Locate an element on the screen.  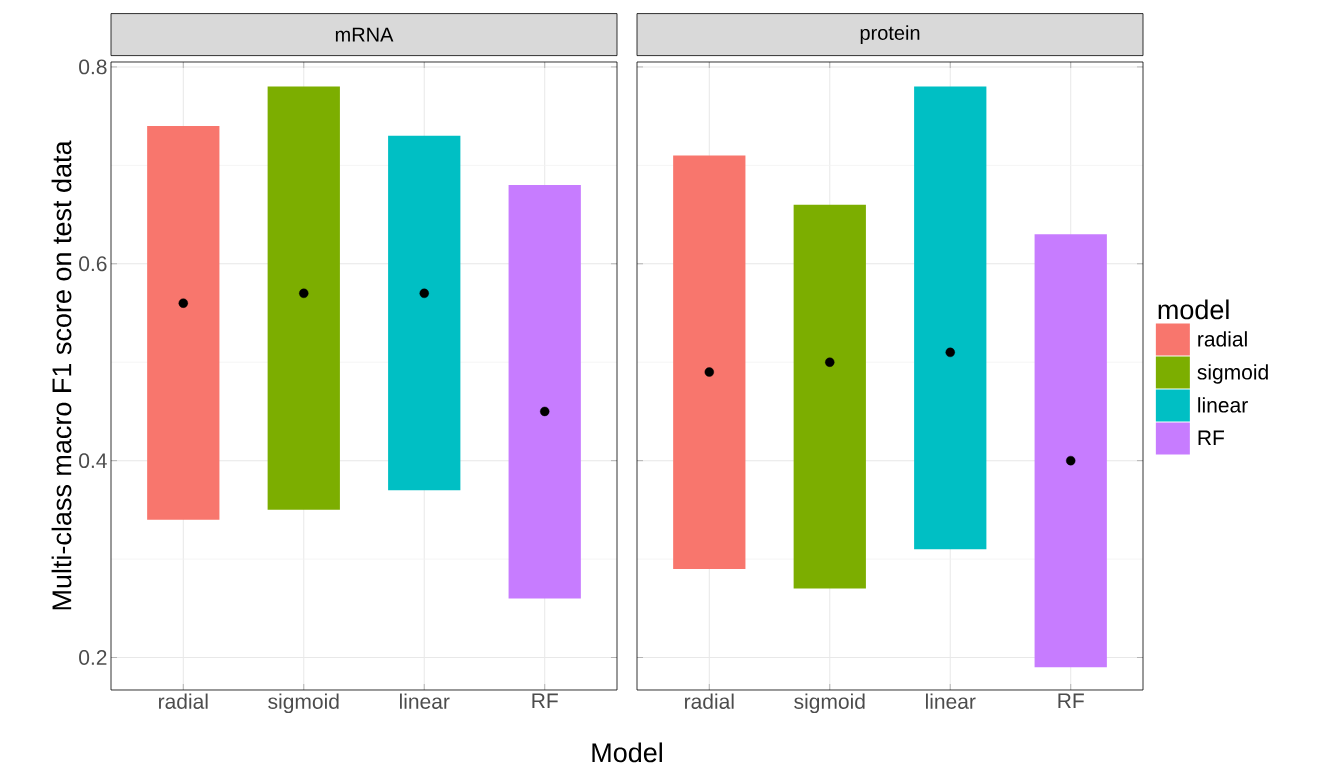
y-axis-title: Multi-class macro F1 score on test data is located at coordinates (61, 375).